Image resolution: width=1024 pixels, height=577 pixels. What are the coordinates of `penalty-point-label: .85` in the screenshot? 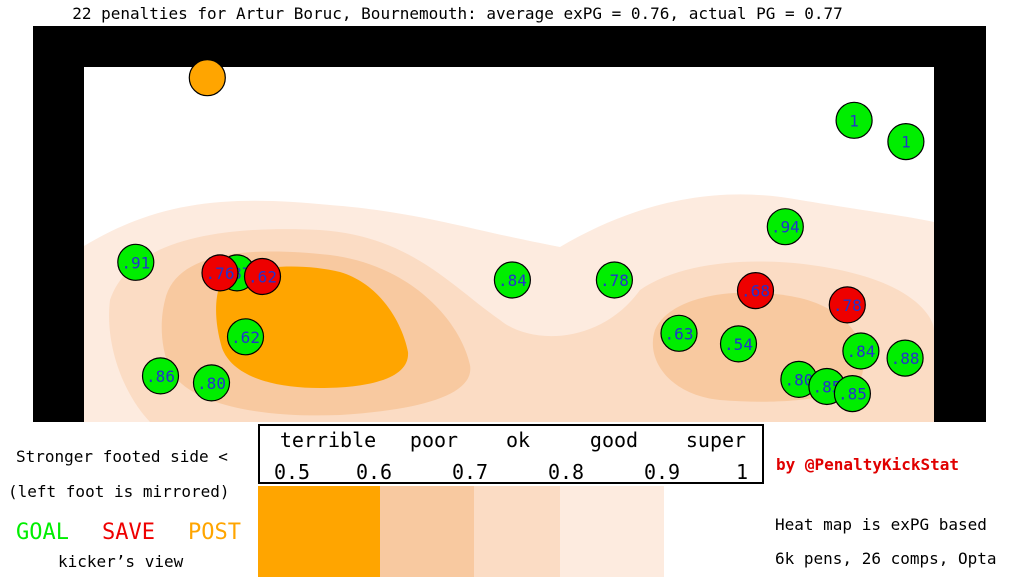 It's located at (852, 394).